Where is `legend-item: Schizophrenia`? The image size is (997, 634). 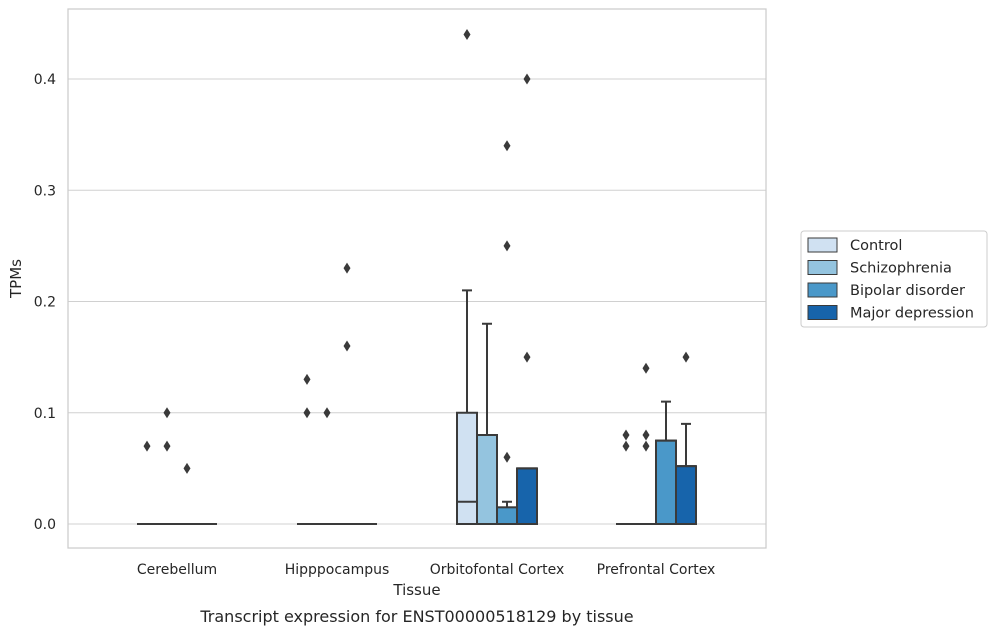 legend-item: Schizophrenia is located at coordinates (879, 268).